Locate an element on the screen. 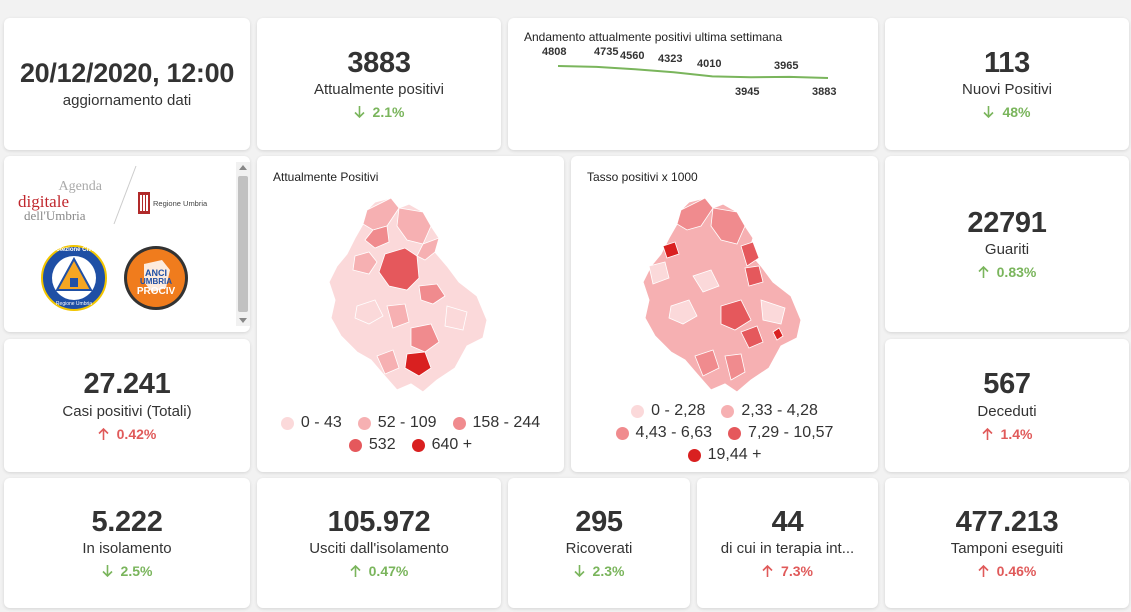 This screenshot has width=1131, height=612. legend-label: 0 - 43 is located at coordinates (321, 422).